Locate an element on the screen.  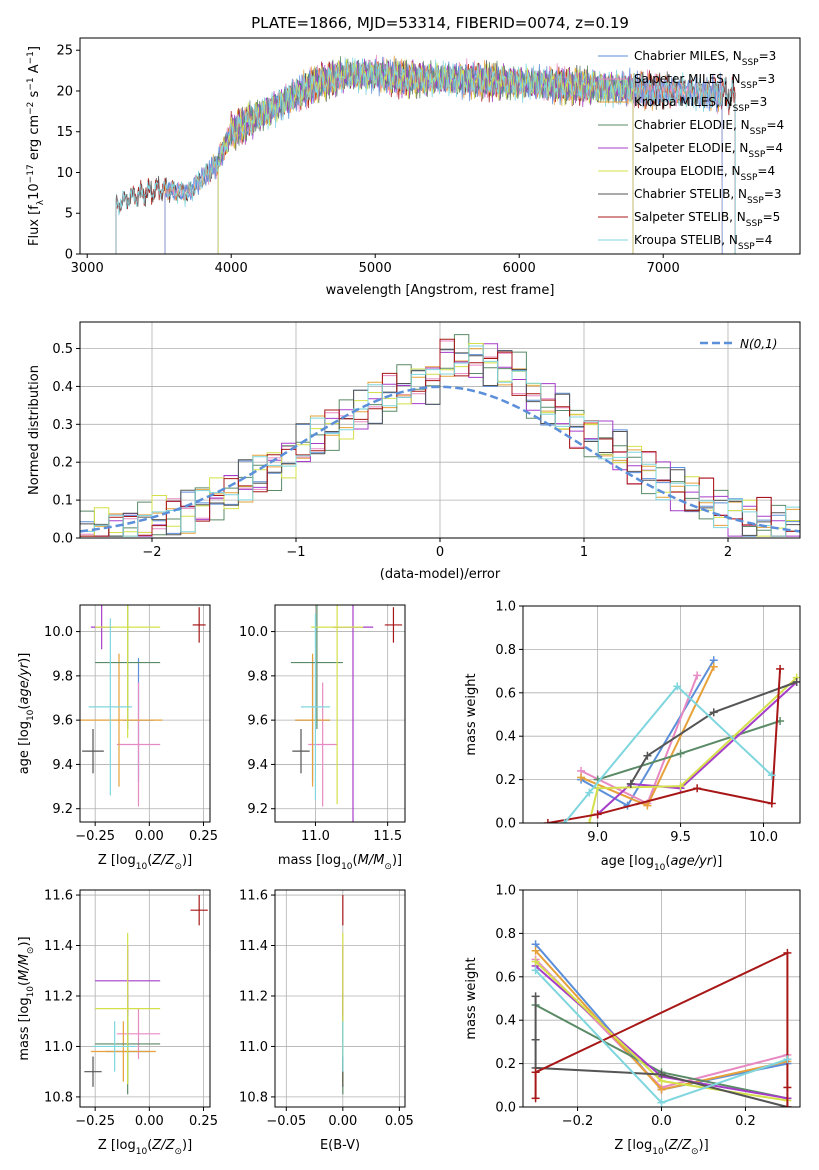
x-tick-label: 0.25 is located at coordinates (203, 836).